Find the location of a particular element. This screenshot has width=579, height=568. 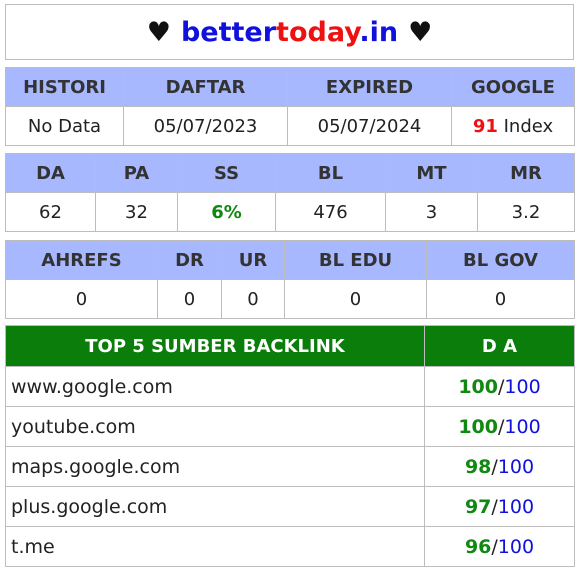

backlink-da-value: 96 is located at coordinates (478, 546).